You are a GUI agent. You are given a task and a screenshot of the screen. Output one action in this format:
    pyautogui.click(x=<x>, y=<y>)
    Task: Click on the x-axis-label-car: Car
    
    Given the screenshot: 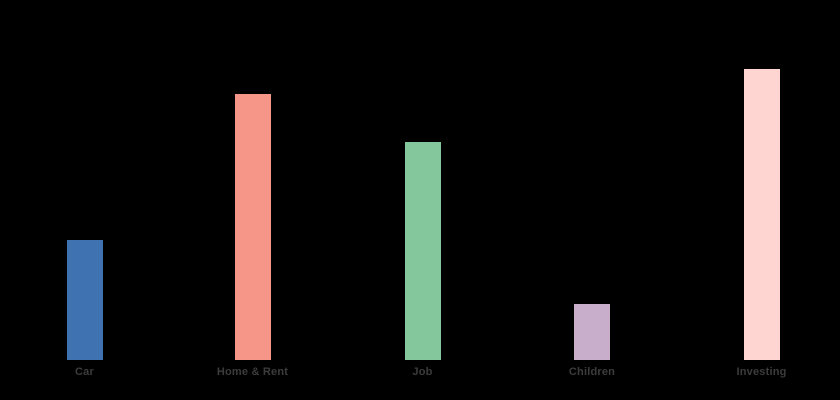 What is the action you would take?
    pyautogui.click(x=84, y=372)
    